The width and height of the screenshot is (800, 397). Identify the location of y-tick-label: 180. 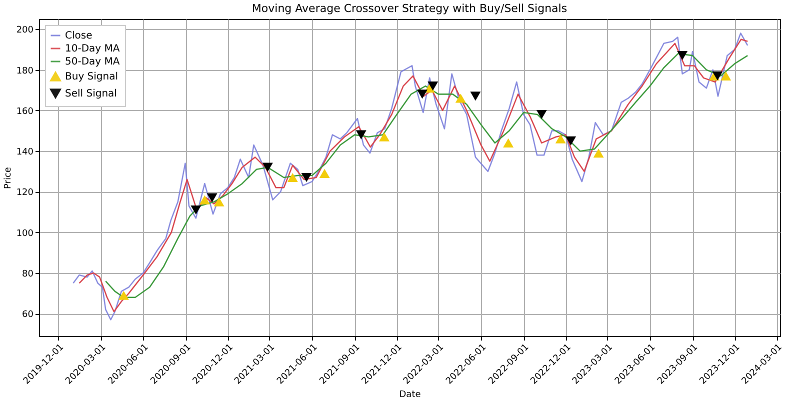
(25, 71).